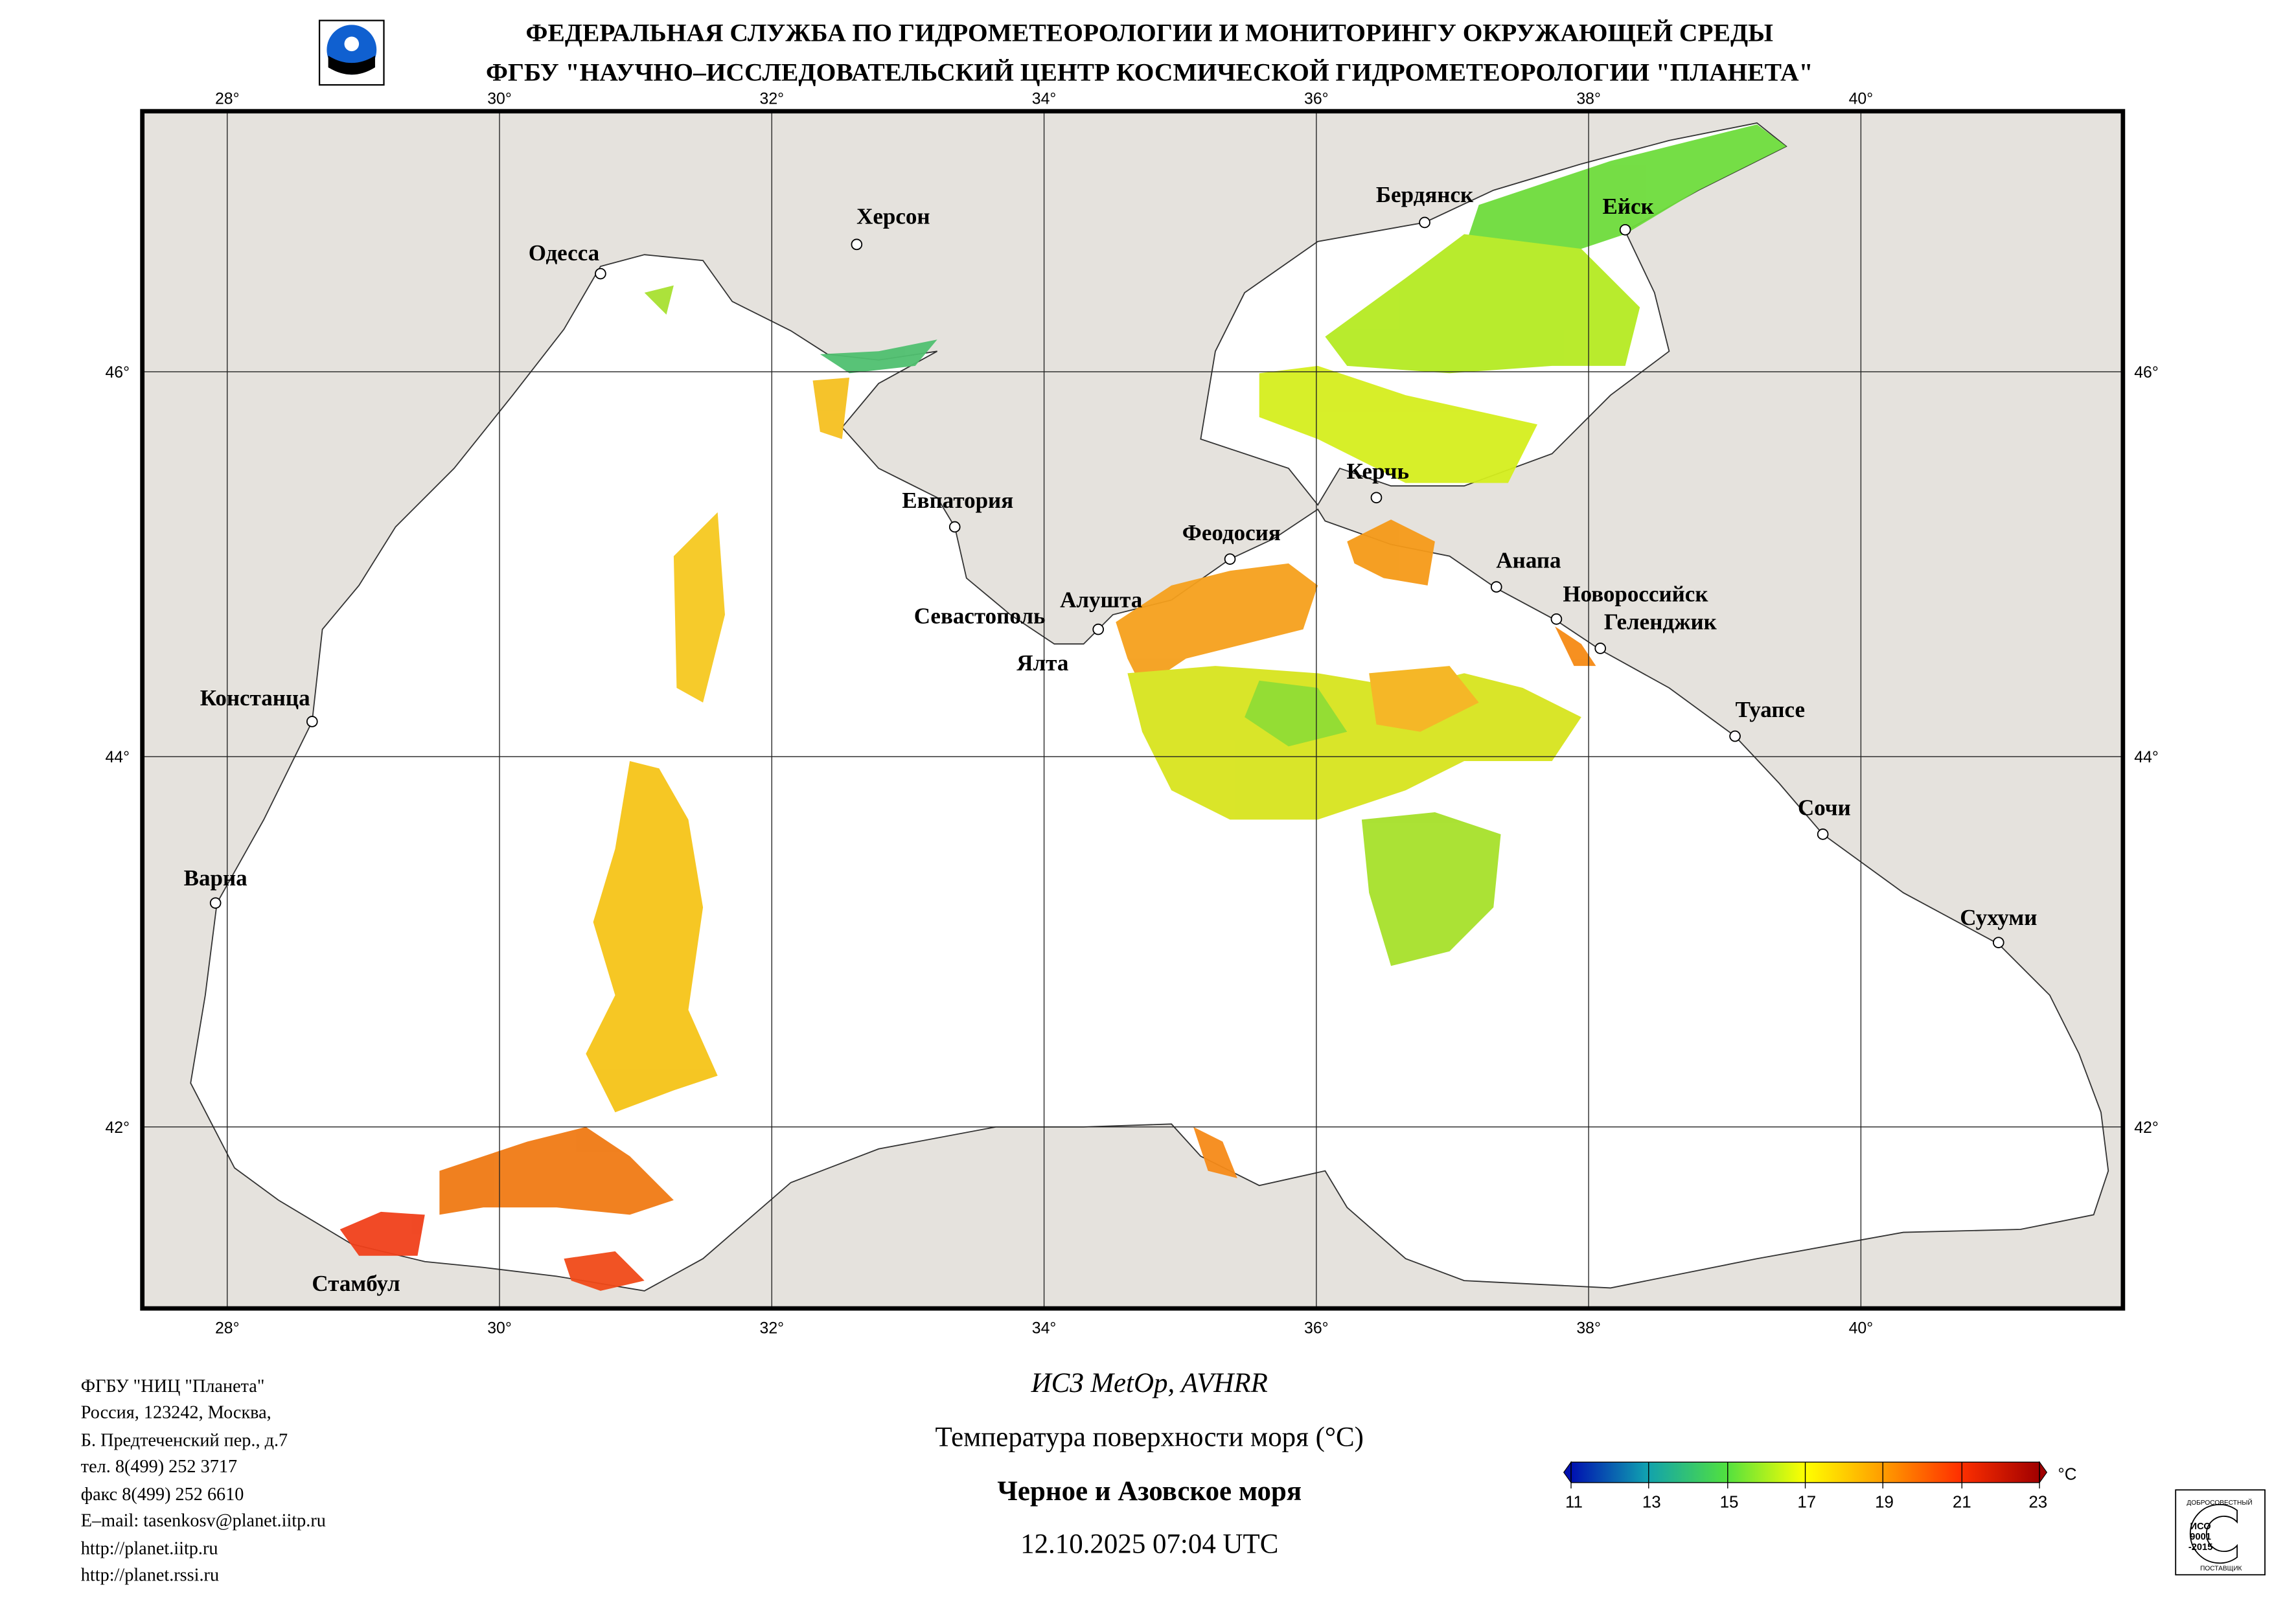  What do you see at coordinates (1042, 663) in the screenshot?
I see `city-yalta: Ялта` at bounding box center [1042, 663].